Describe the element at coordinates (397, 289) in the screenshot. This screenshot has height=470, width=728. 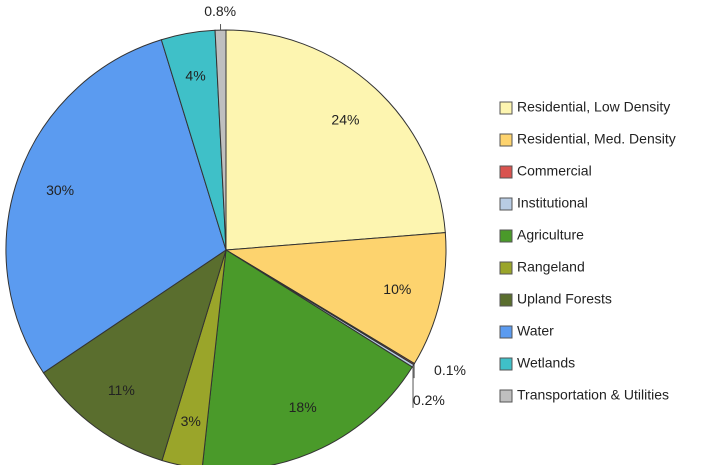
I see `data-label: 10%` at that location.